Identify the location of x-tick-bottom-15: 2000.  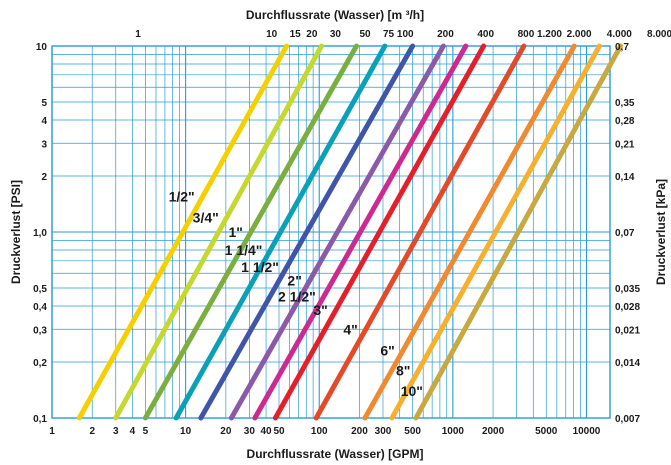
(493, 431).